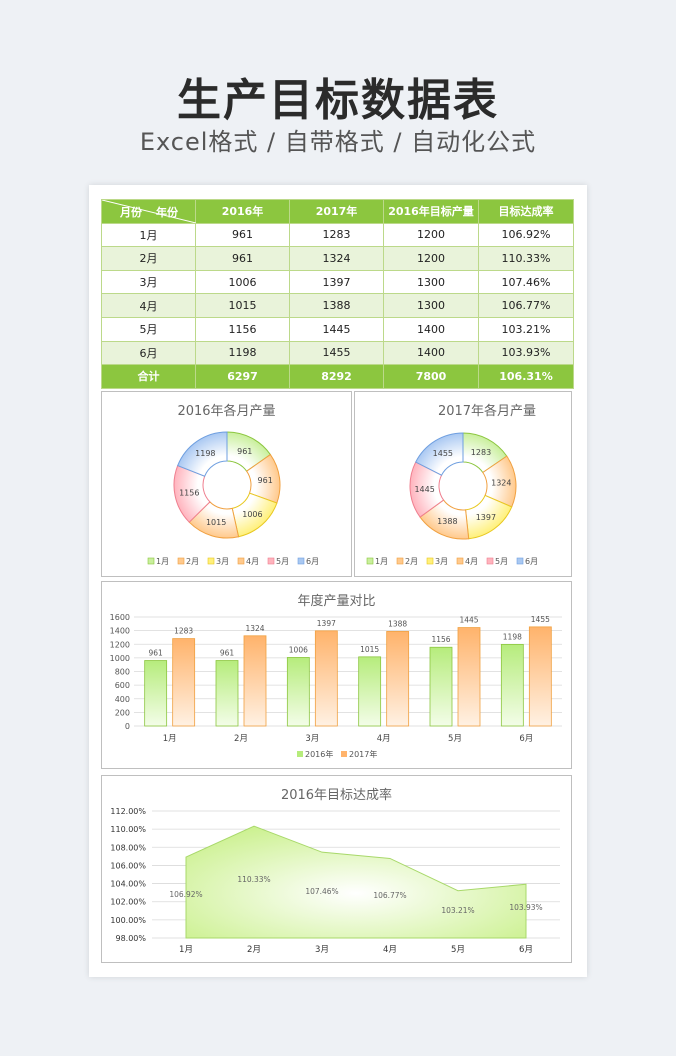 This screenshot has width=676, height=1056. I want to click on value-cell: 1455, so click(336, 353).